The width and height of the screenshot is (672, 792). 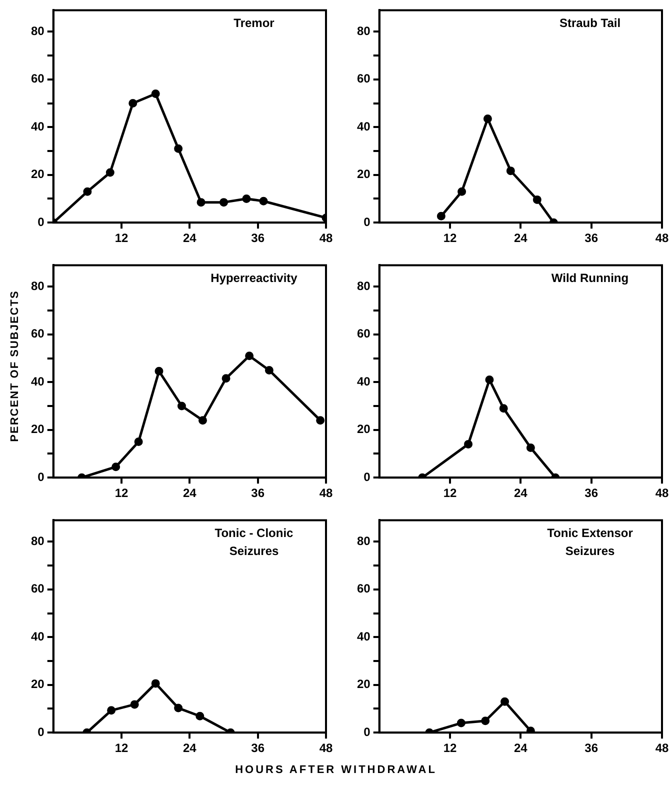 What do you see at coordinates (15, 366) in the screenshot?
I see `y-axis-title: PERCENT OF SUBJECTS` at bounding box center [15, 366].